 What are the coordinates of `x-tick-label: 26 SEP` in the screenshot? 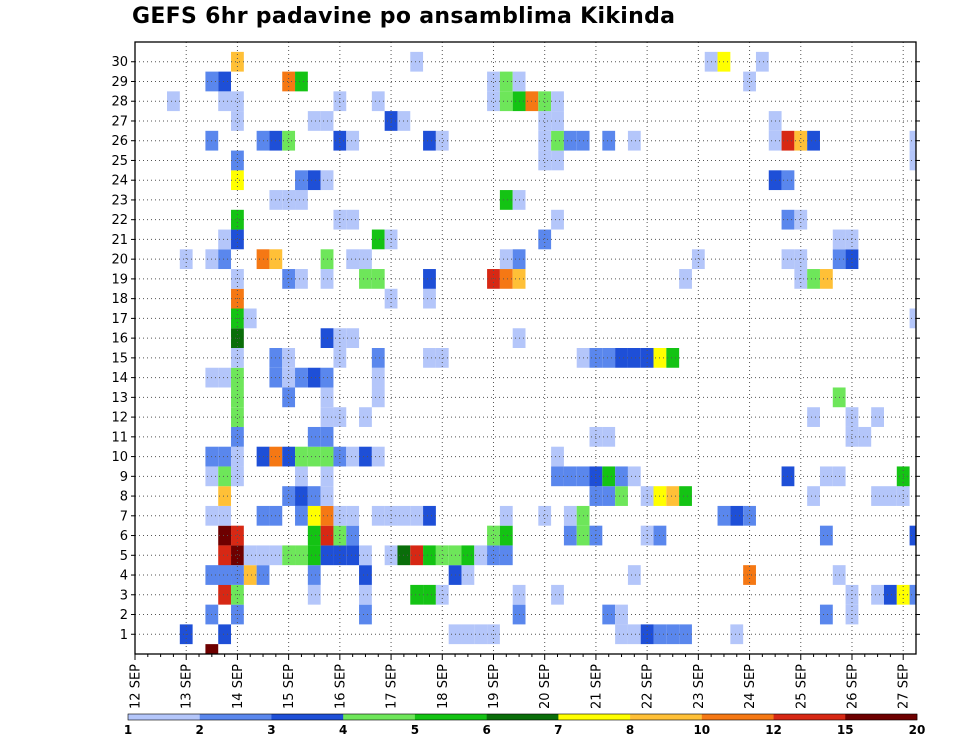 It's located at (852, 686).